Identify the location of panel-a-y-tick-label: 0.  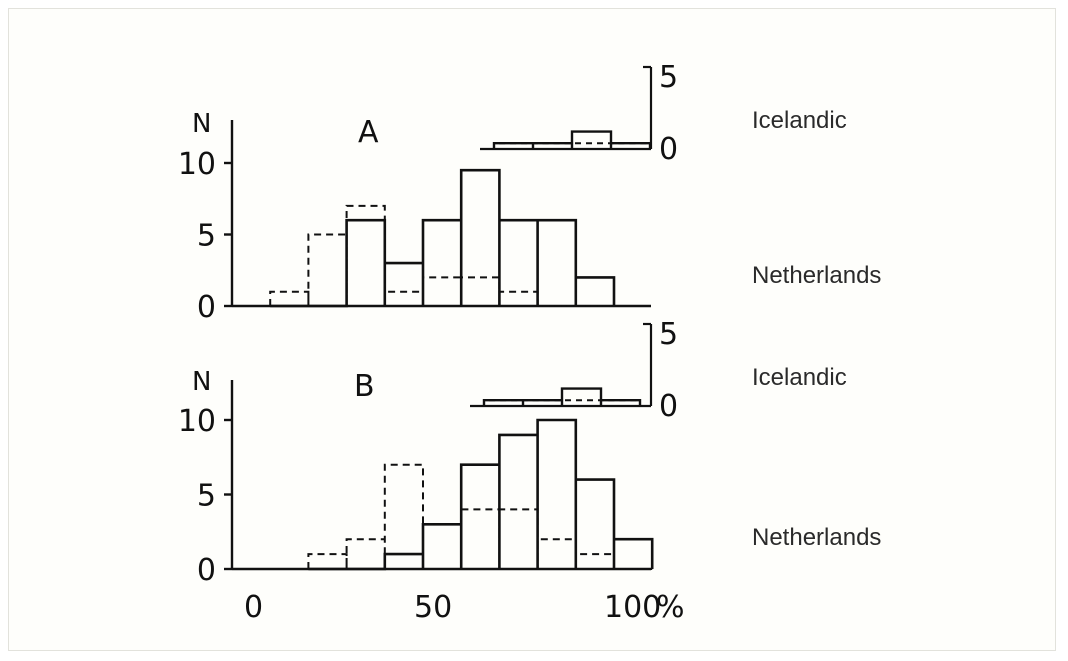
(206, 307).